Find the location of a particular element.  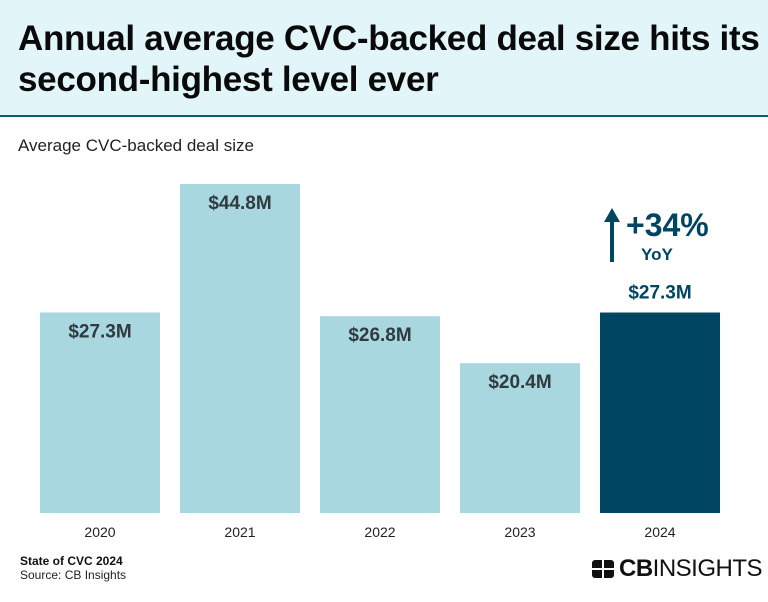

x-tick-label: 2024 is located at coordinates (659, 532).